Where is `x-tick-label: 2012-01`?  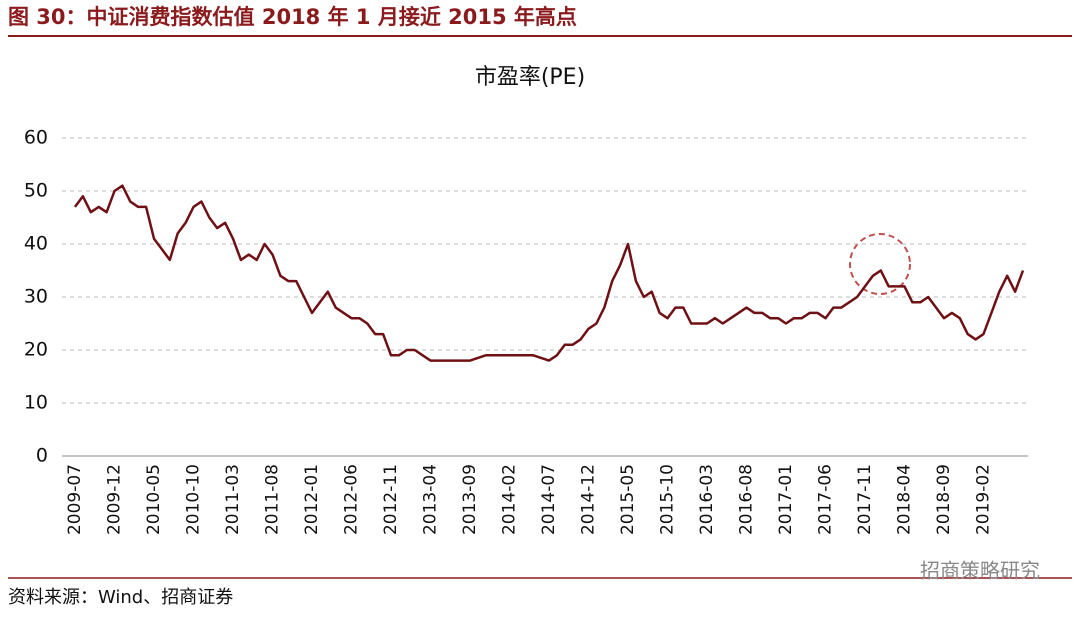
x-tick-label: 2012-01 is located at coordinates (312, 499).